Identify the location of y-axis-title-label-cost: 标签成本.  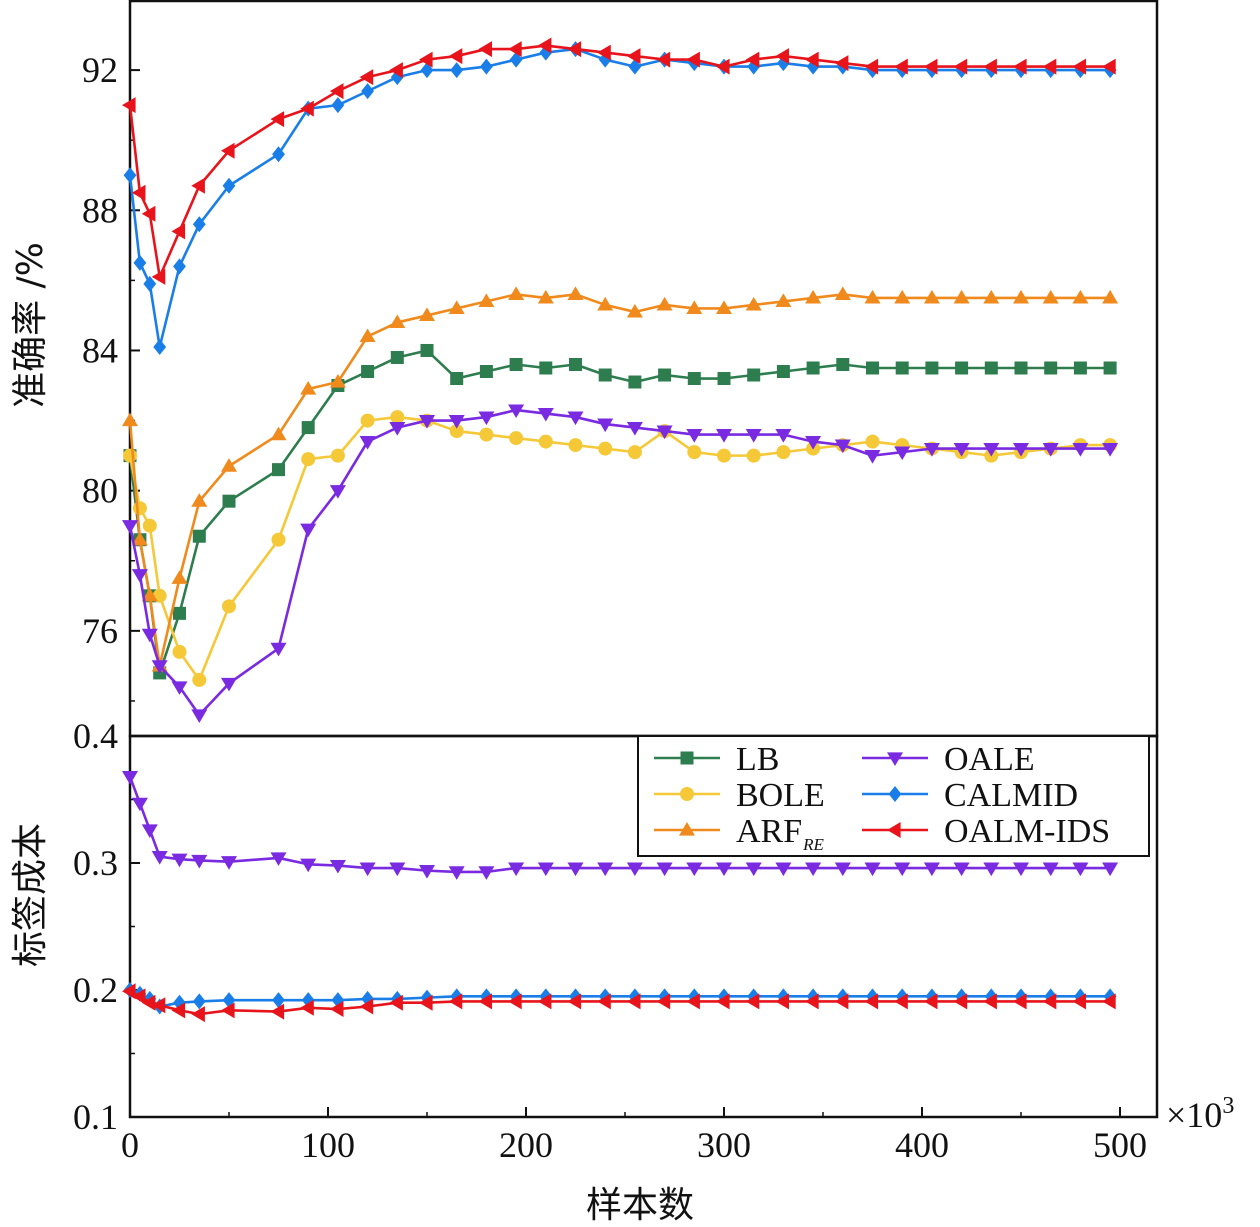
(30, 895).